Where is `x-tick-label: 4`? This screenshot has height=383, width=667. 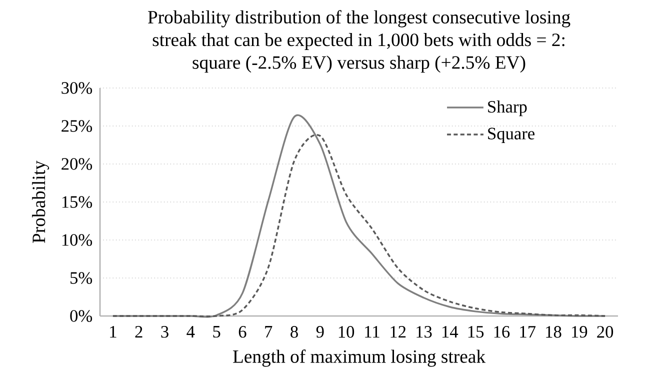 x-tick-label: 4 is located at coordinates (190, 332).